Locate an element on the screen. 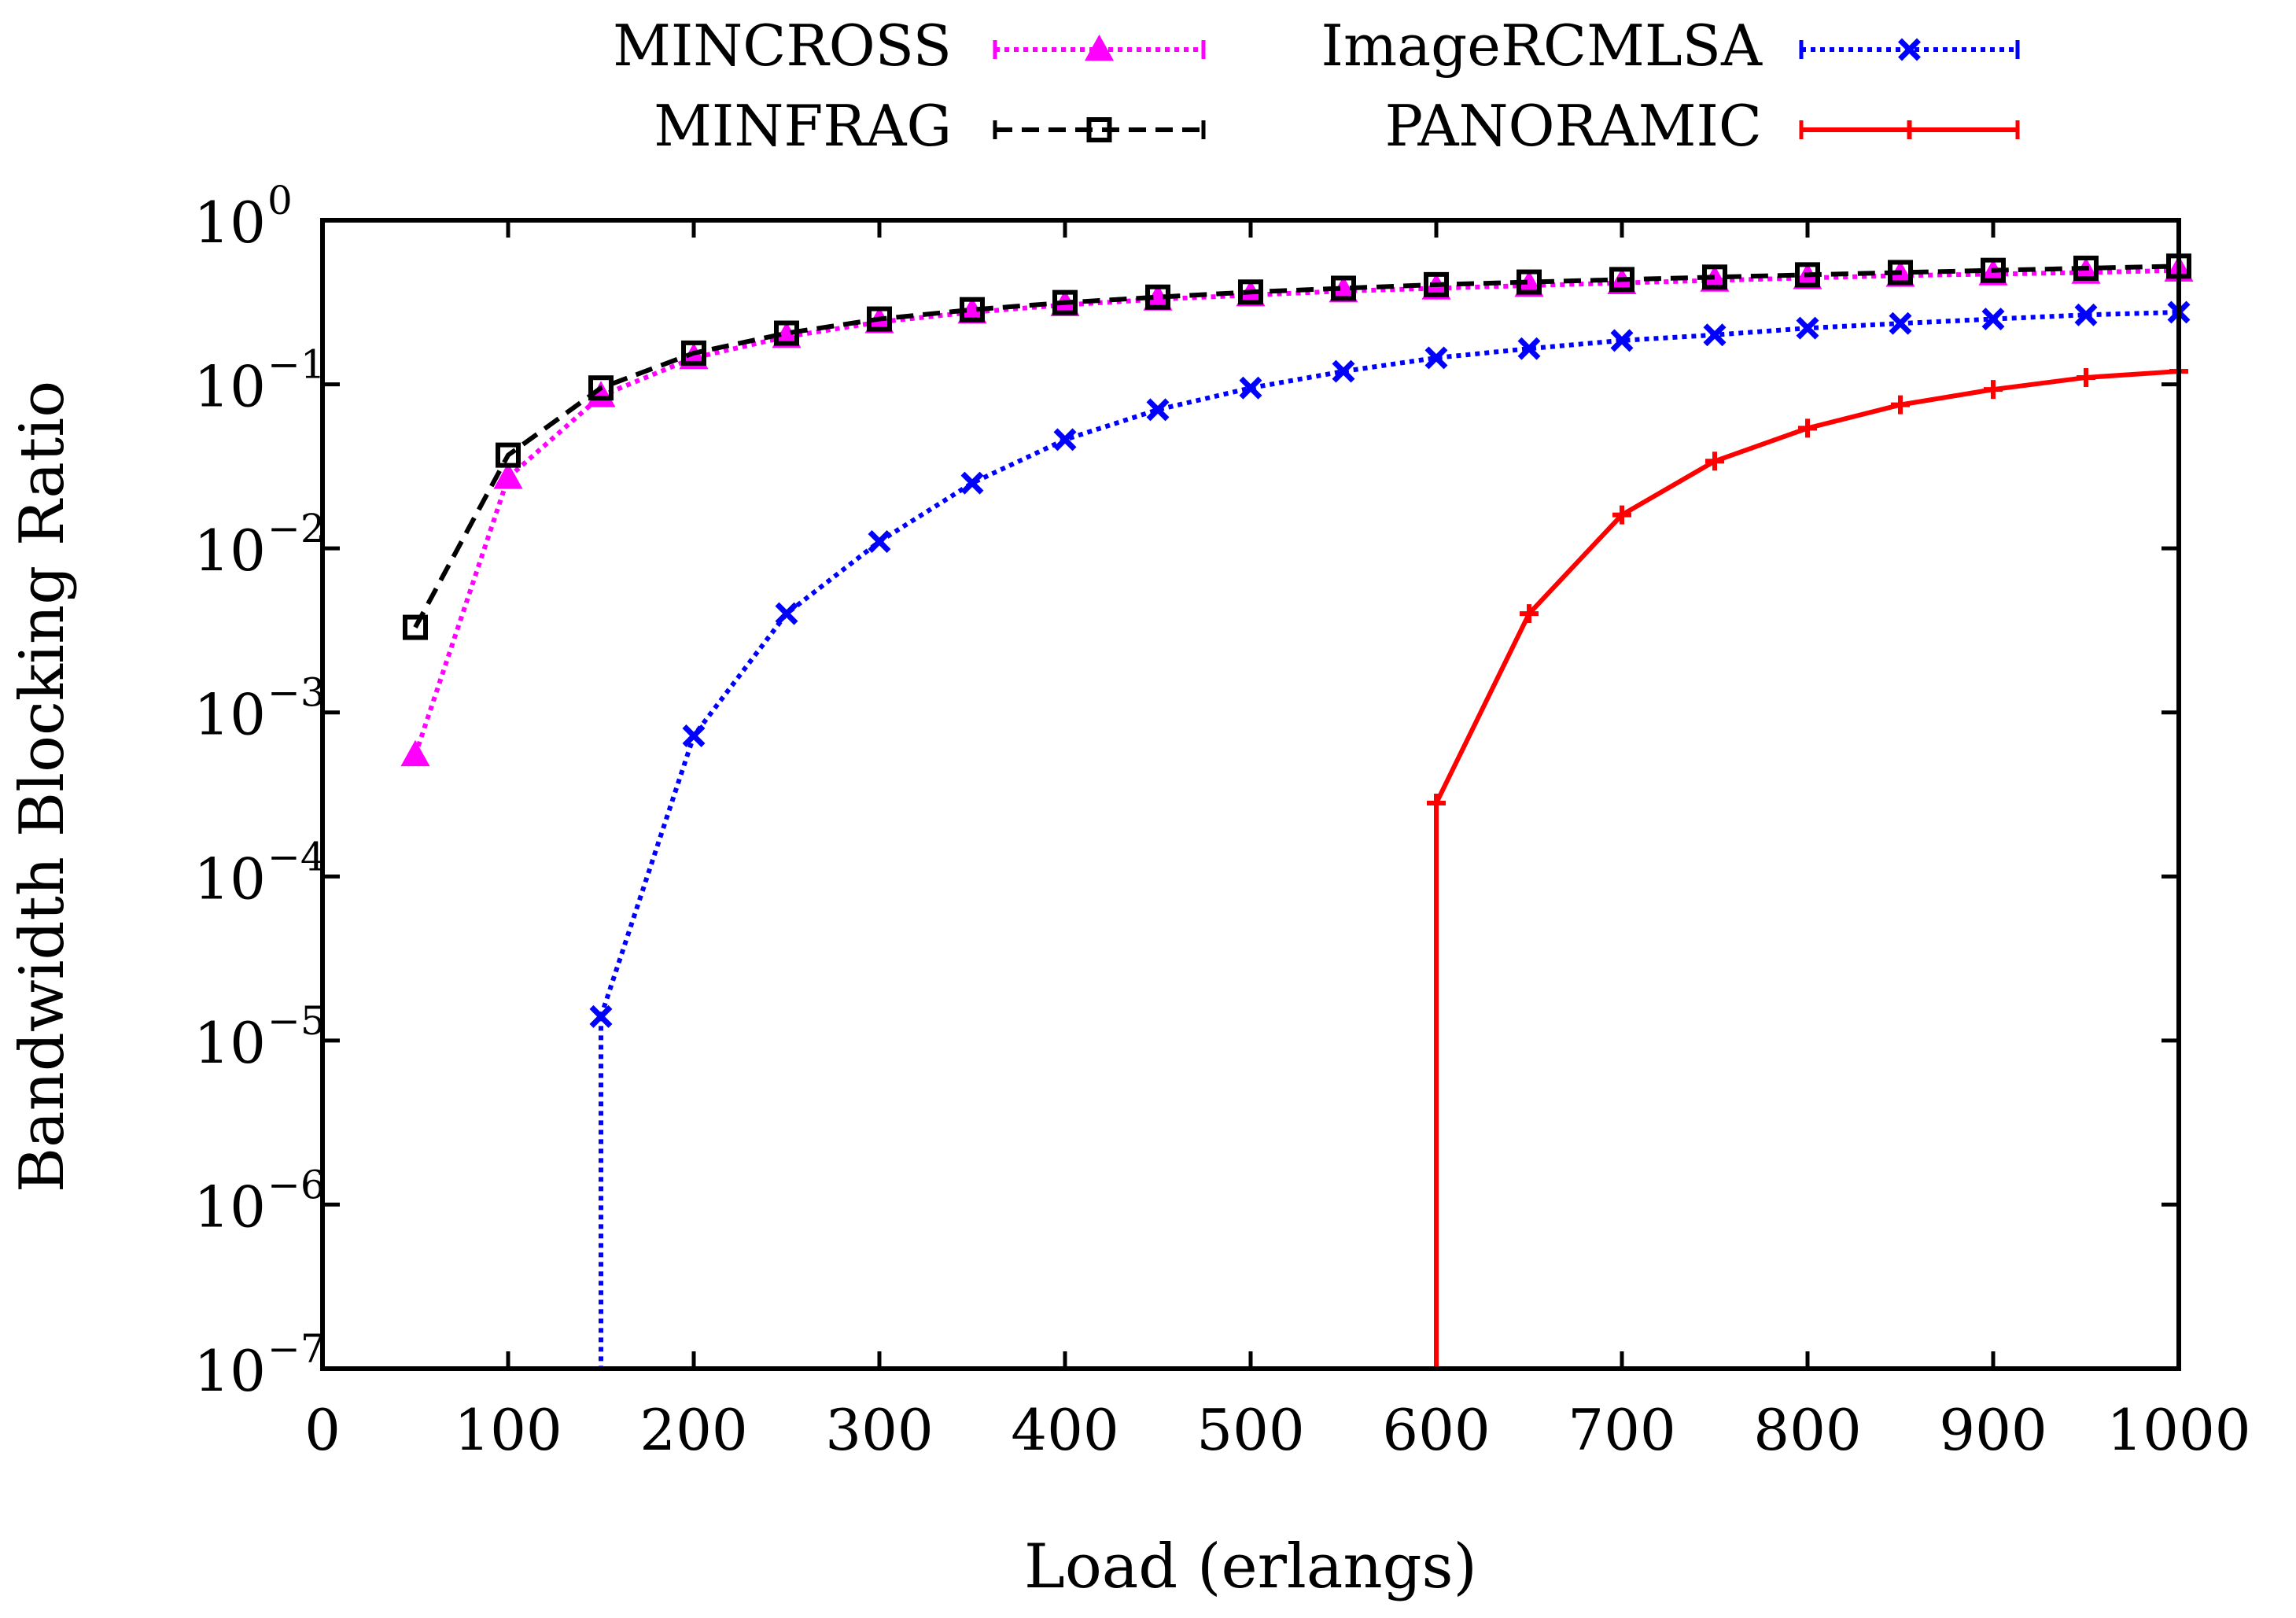 Image resolution: width=2296 pixels, height=1618 pixels. legend-label-minfrag: MINFRAG is located at coordinates (803, 126).